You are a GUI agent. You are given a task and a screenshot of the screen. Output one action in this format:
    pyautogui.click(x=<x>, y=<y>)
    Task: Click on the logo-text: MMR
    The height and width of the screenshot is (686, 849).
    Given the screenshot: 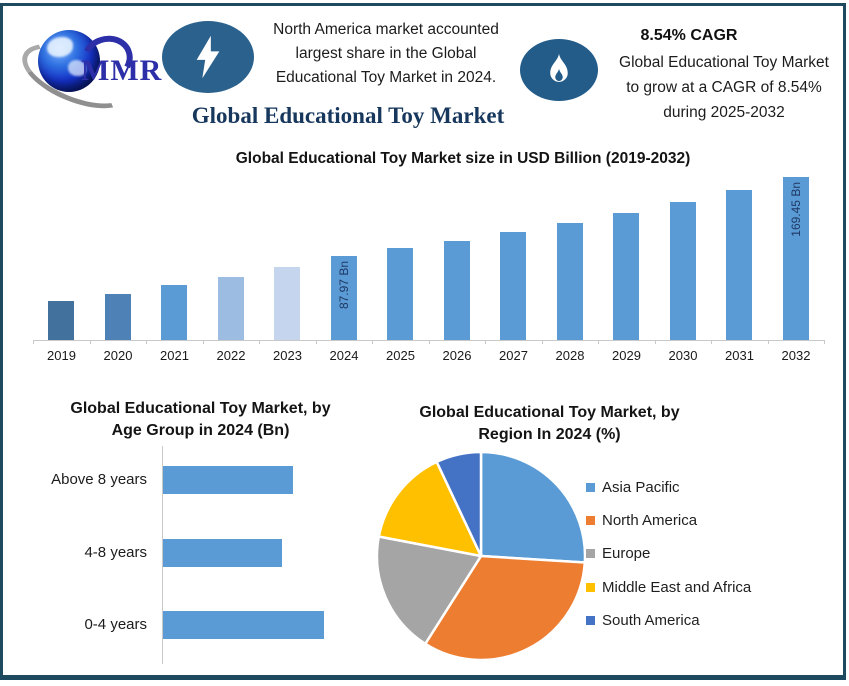 What is the action you would take?
    pyautogui.click(x=122, y=70)
    